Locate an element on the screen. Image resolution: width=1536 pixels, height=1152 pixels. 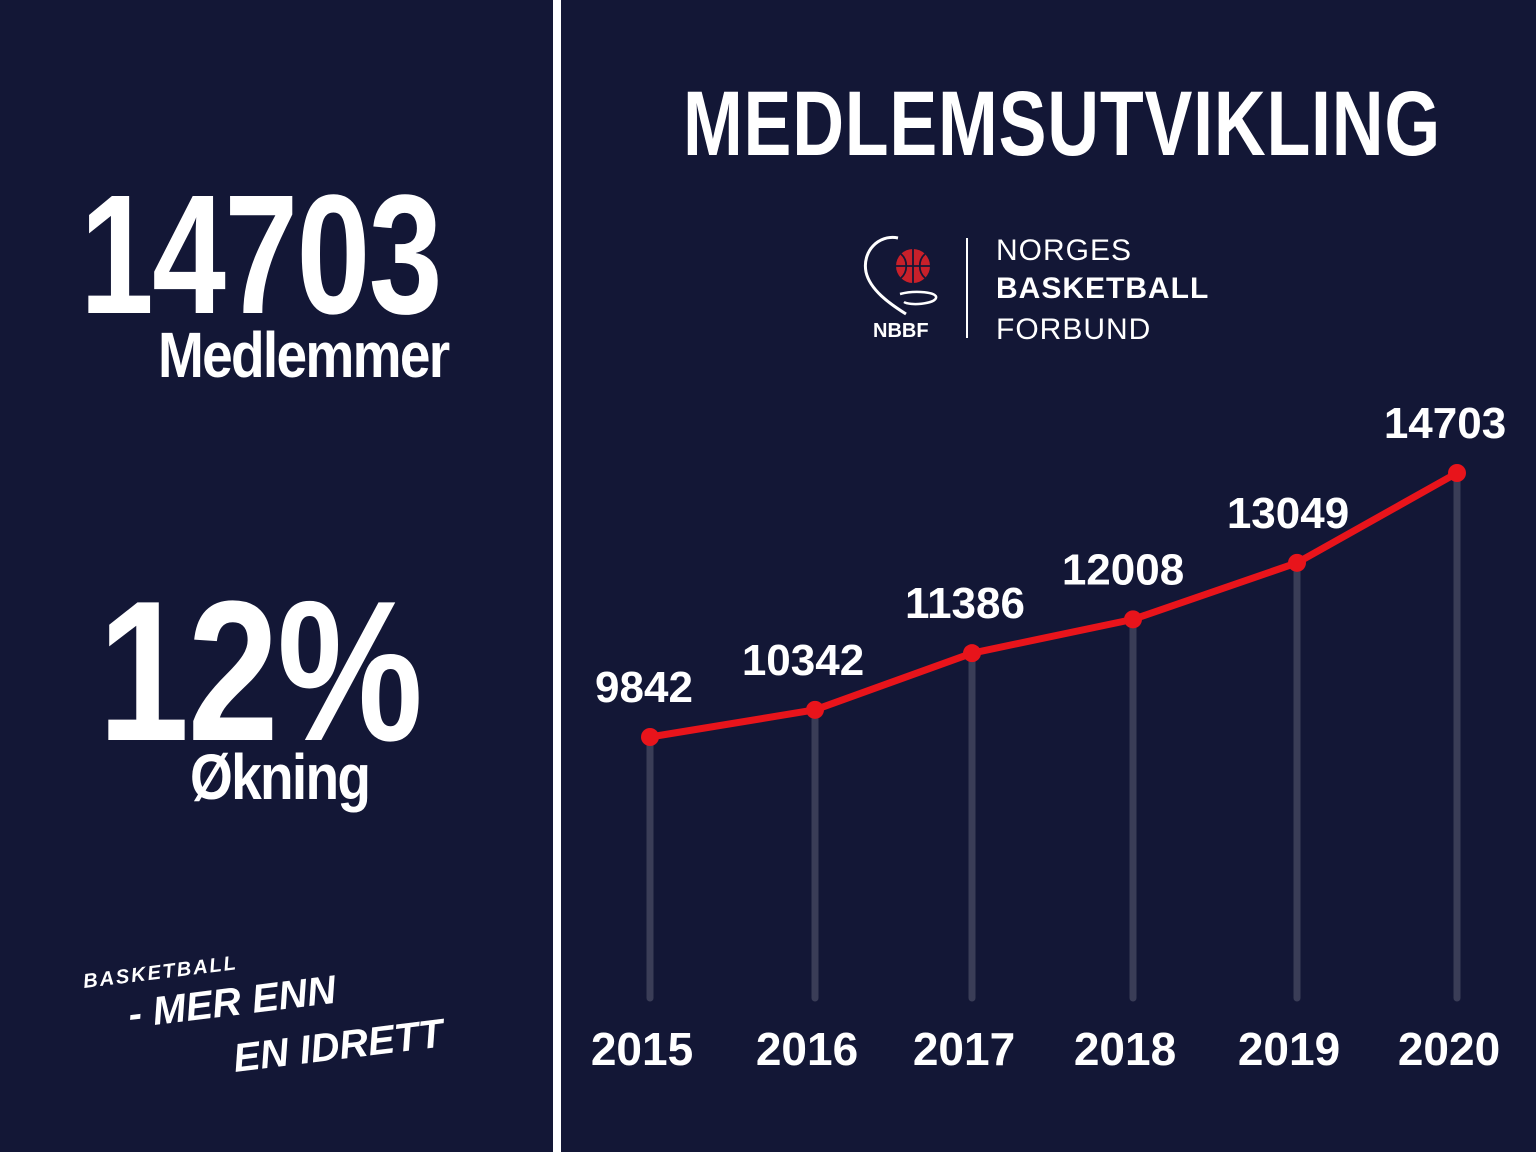
data-label-2020: 14703 is located at coordinates (1445, 423).